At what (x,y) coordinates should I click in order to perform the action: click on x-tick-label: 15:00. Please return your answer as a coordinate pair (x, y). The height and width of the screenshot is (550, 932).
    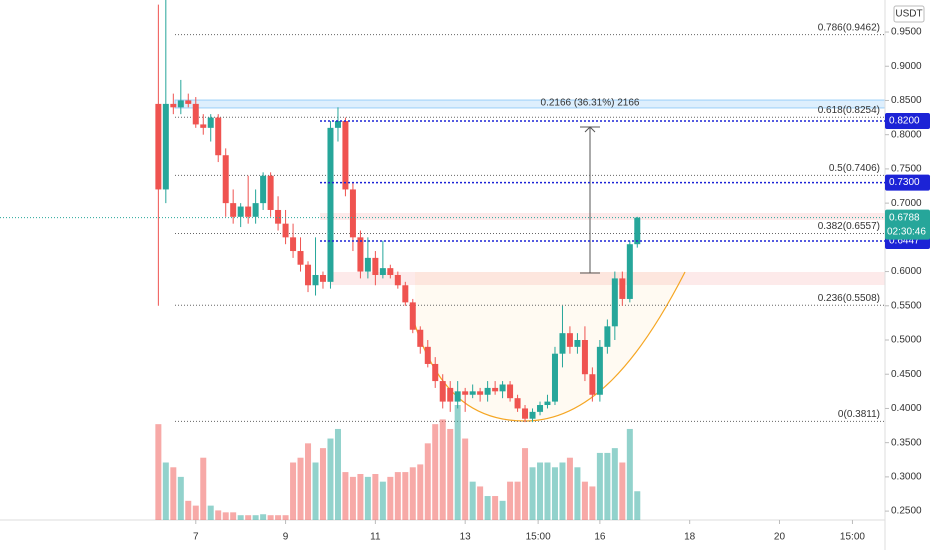
    Looking at the image, I should click on (852, 537).